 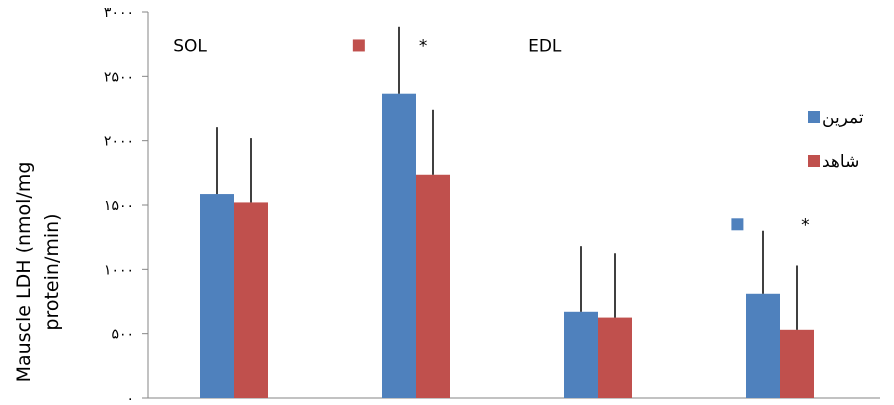 What do you see at coordinates (840, 162) in the screenshot?
I see `legend-label: شاهد` at bounding box center [840, 162].